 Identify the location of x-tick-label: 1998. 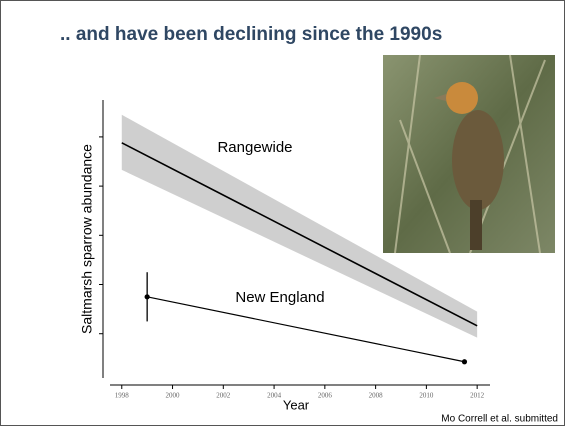
(122, 396).